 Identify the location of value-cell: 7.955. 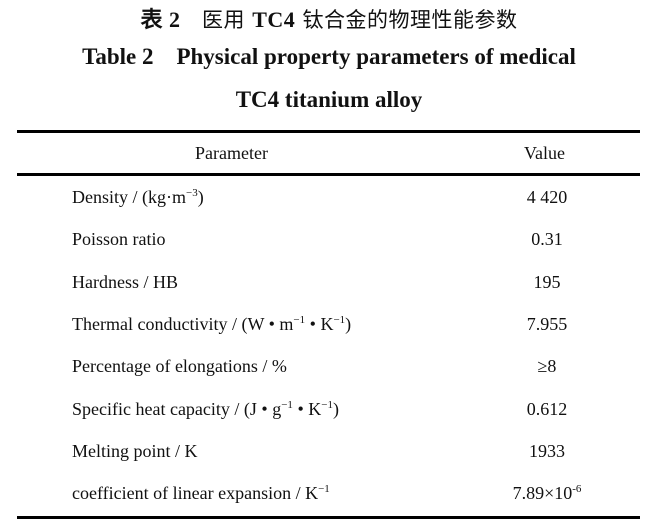
(547, 324).